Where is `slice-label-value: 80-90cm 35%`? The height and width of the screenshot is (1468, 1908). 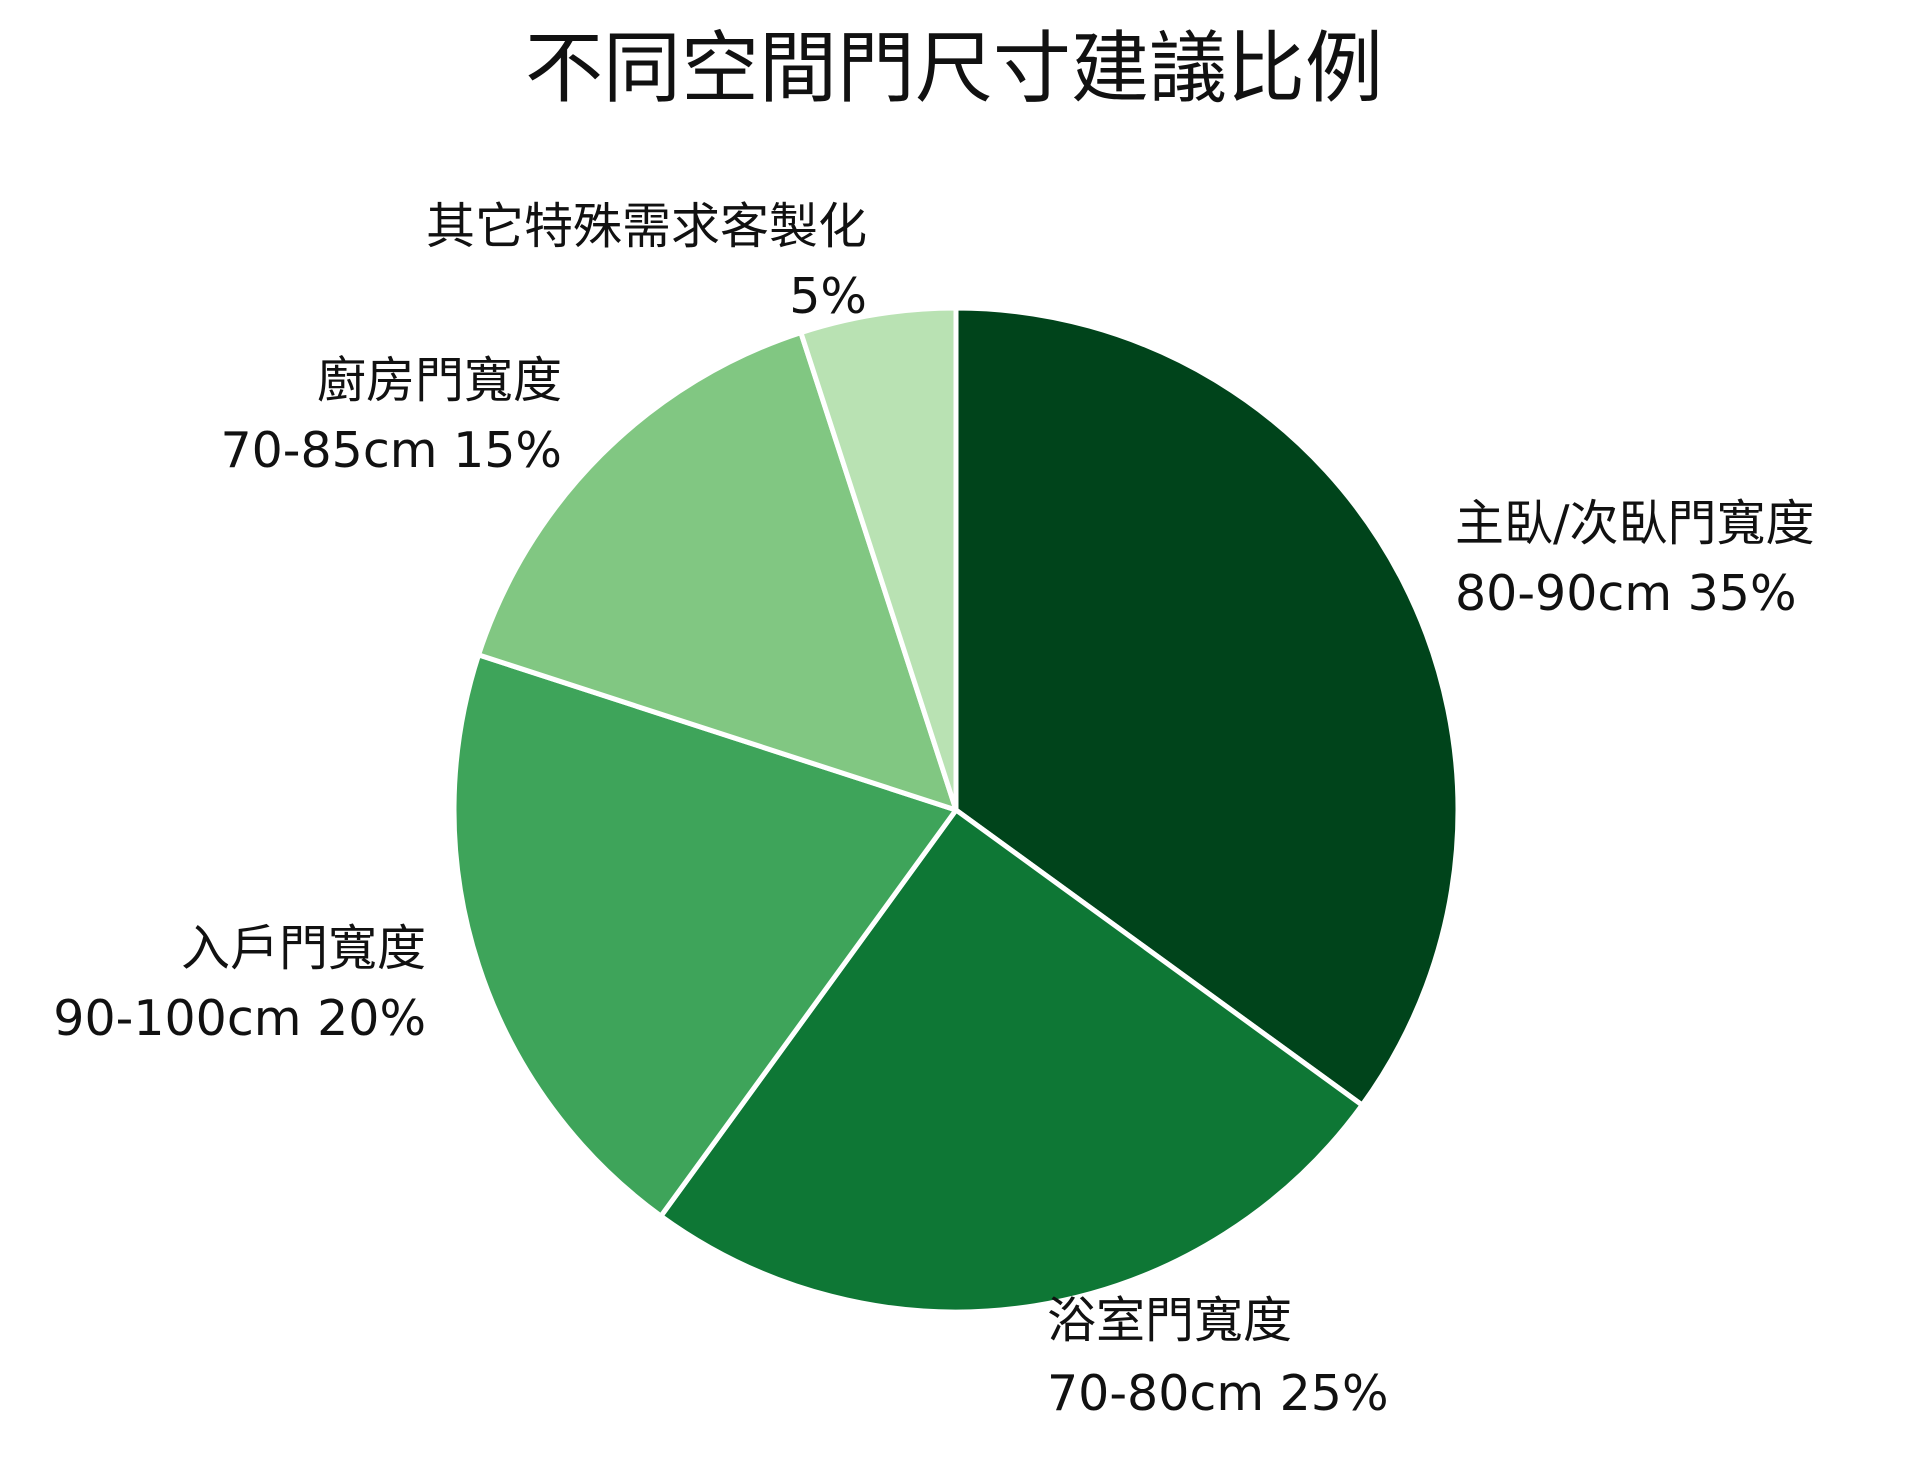
slice-label-value: 80-90cm 35% is located at coordinates (1626, 593).